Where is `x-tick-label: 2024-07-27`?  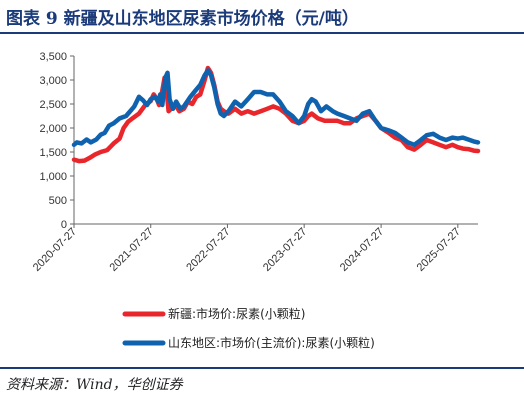 x-tick-label: 2024-07-27 is located at coordinates (362, 250).